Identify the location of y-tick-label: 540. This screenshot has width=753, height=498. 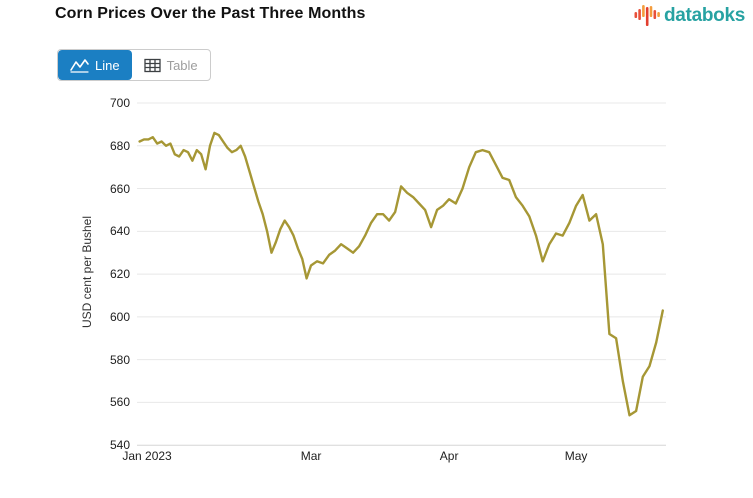
(119, 445).